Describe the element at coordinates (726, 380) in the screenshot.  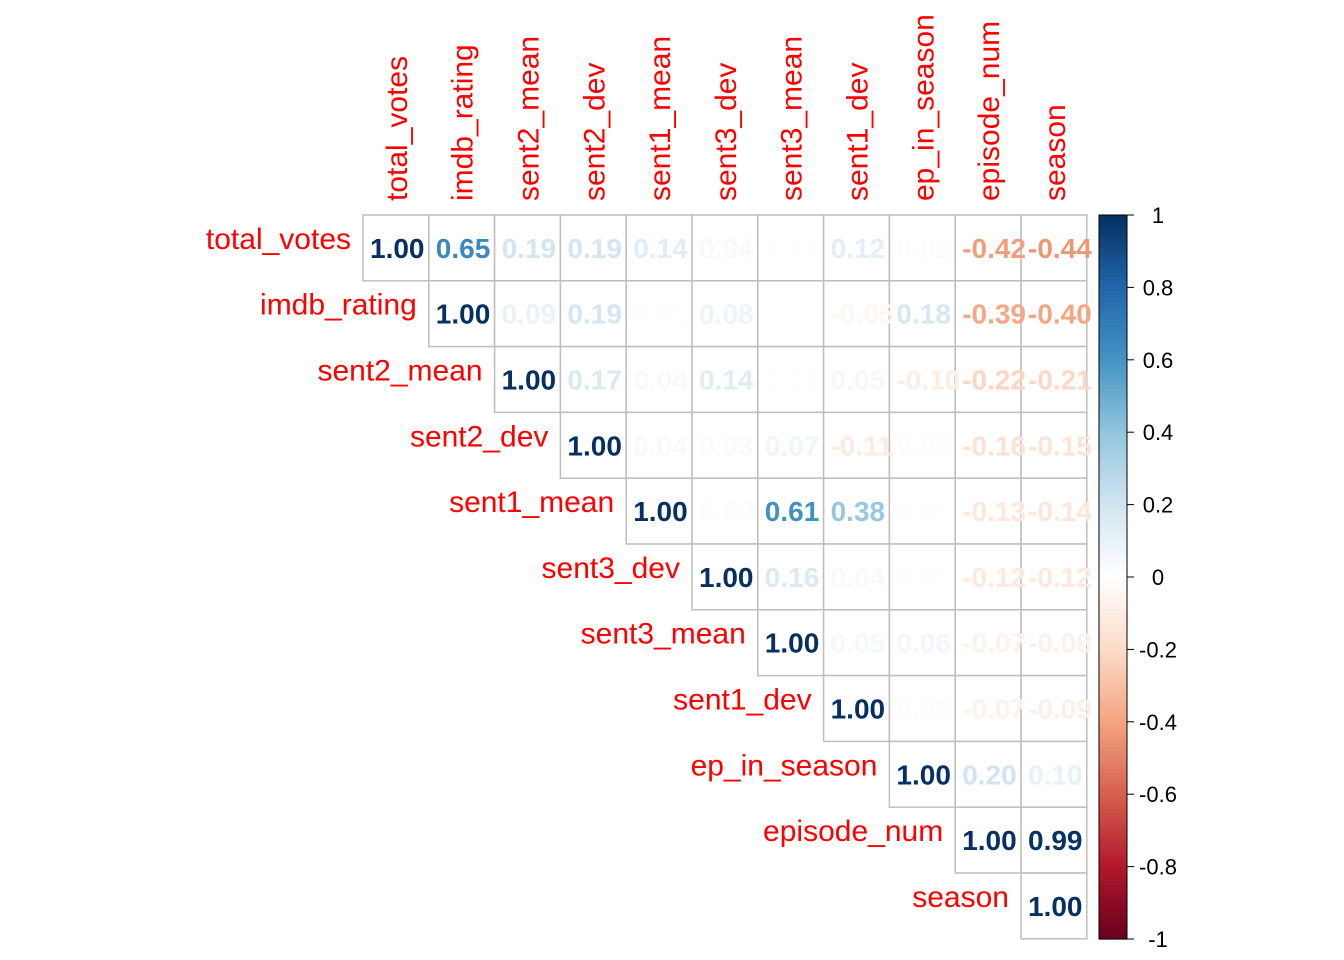
I see `cell-value-label: 0.14` at that location.